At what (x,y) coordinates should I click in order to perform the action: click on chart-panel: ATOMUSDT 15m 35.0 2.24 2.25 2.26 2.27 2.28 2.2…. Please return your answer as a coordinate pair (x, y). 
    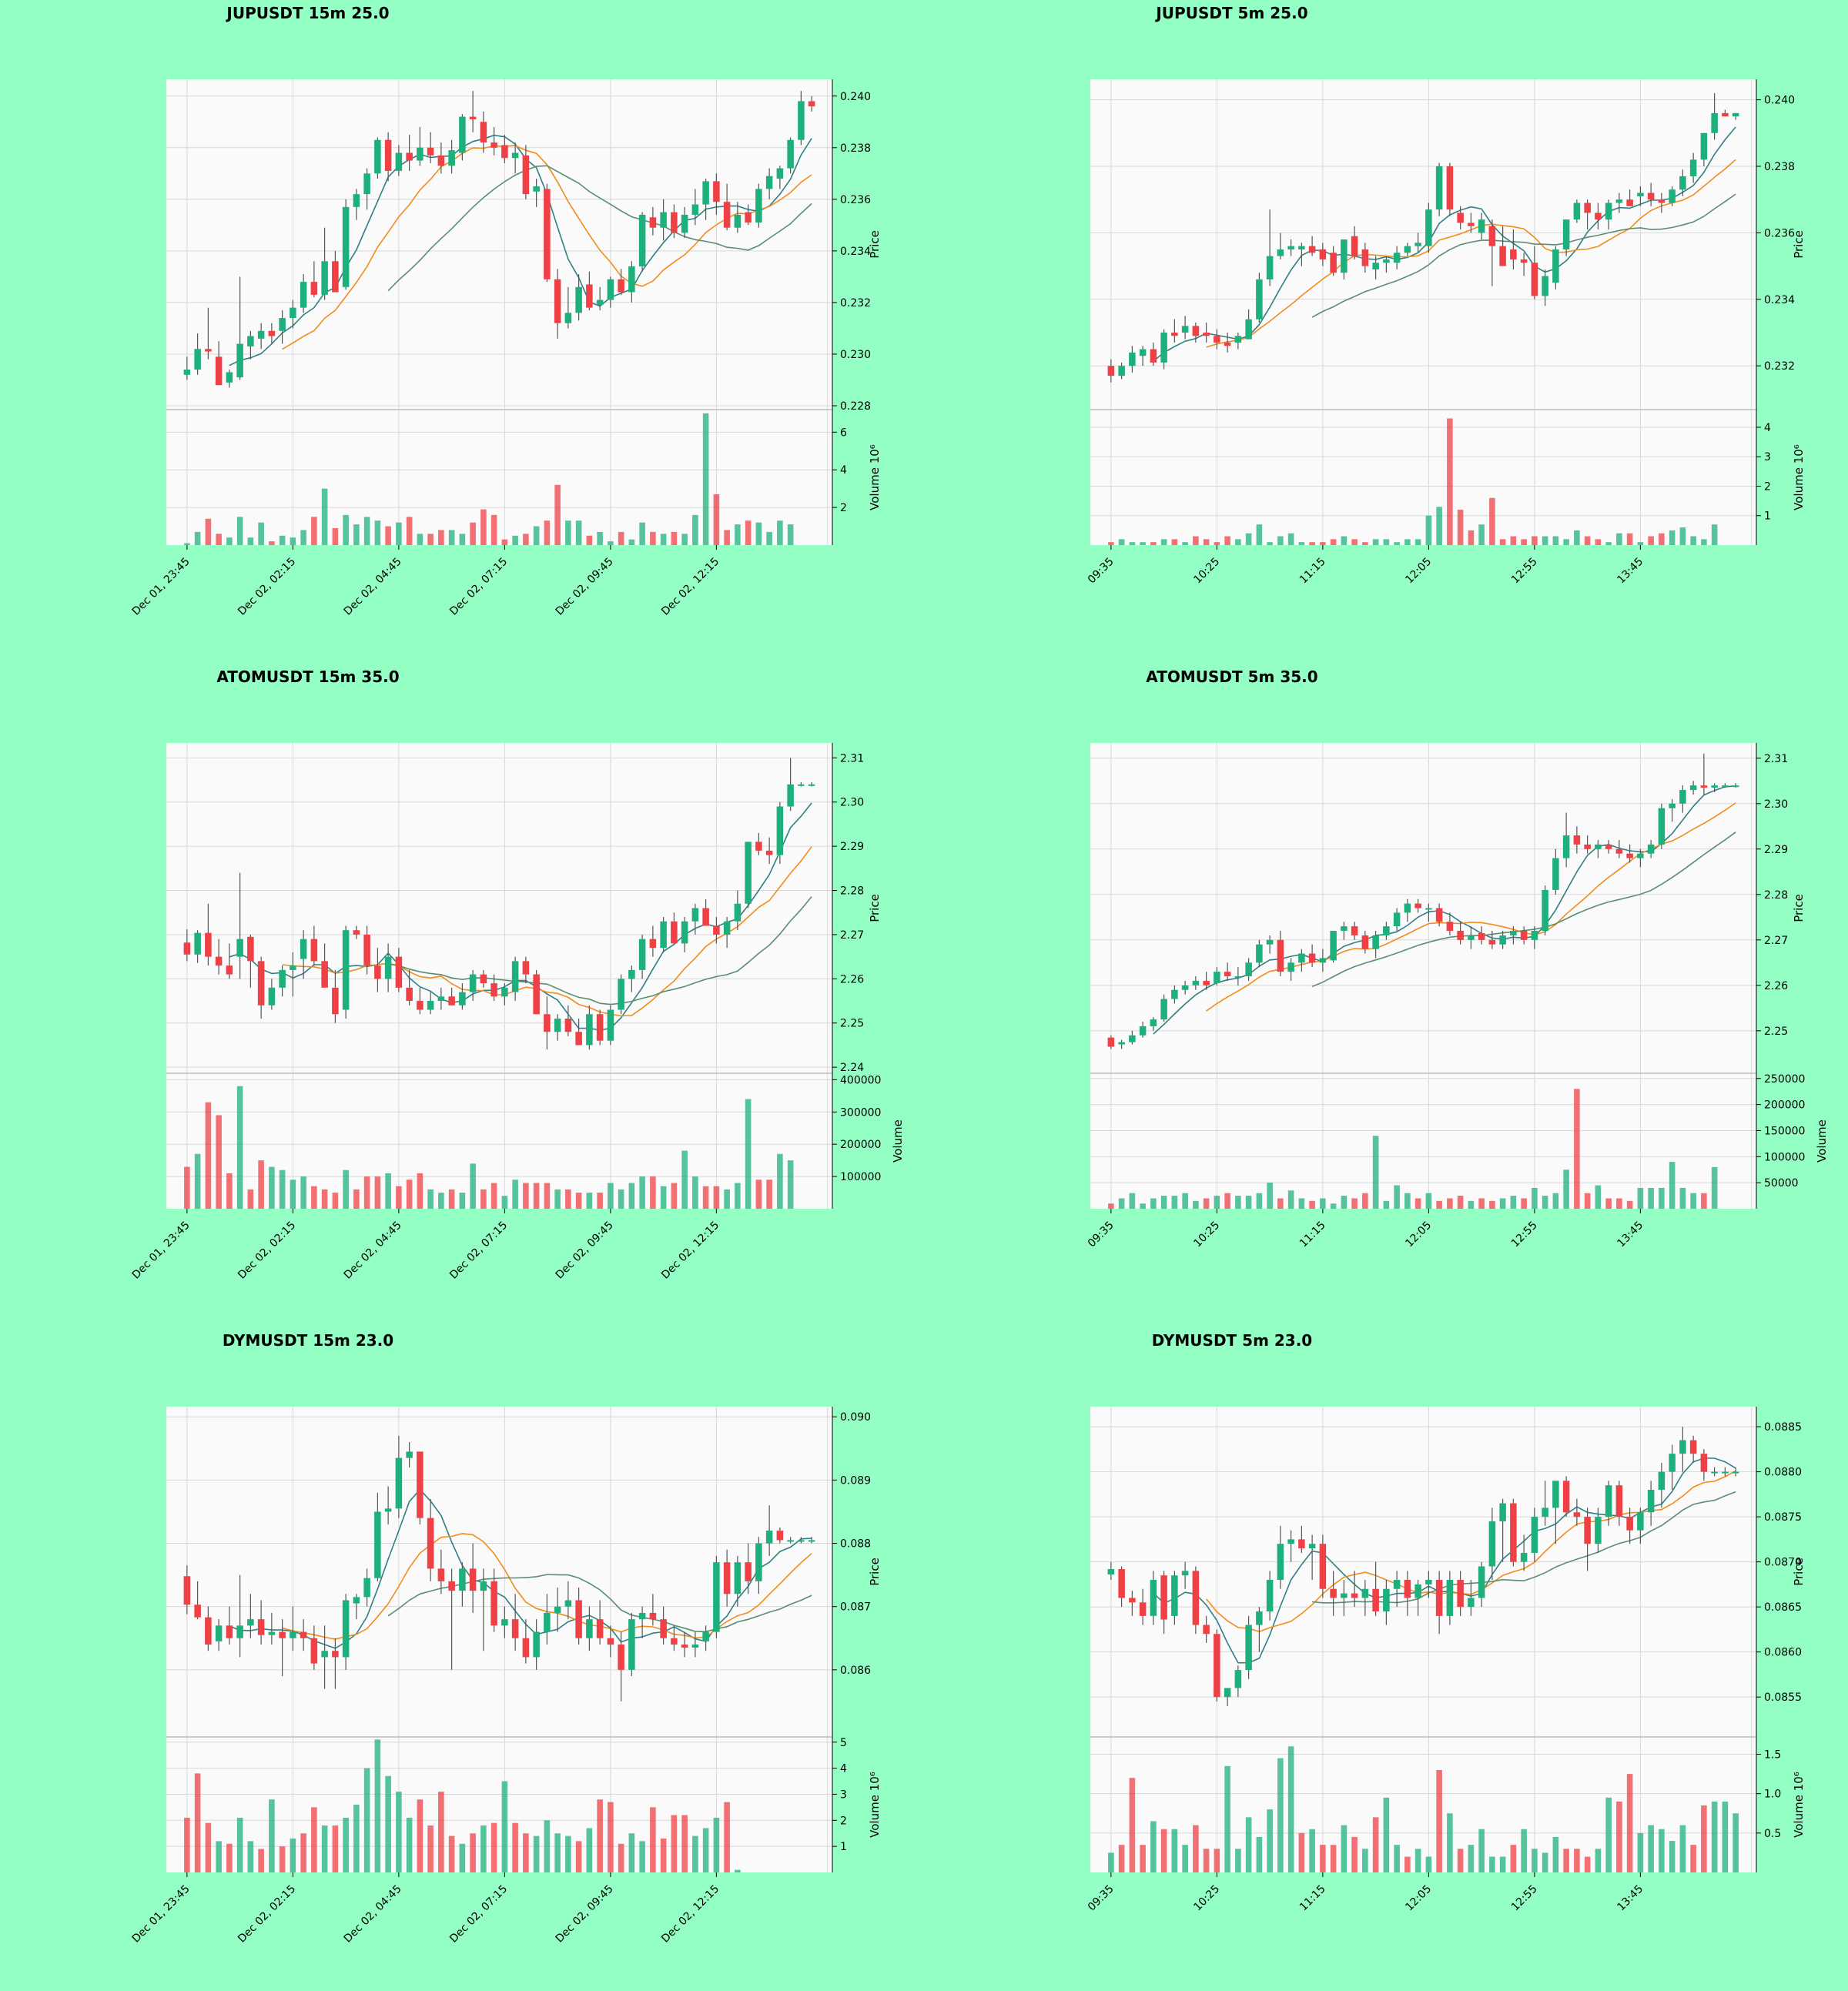
    Looking at the image, I should click on (517, 975).